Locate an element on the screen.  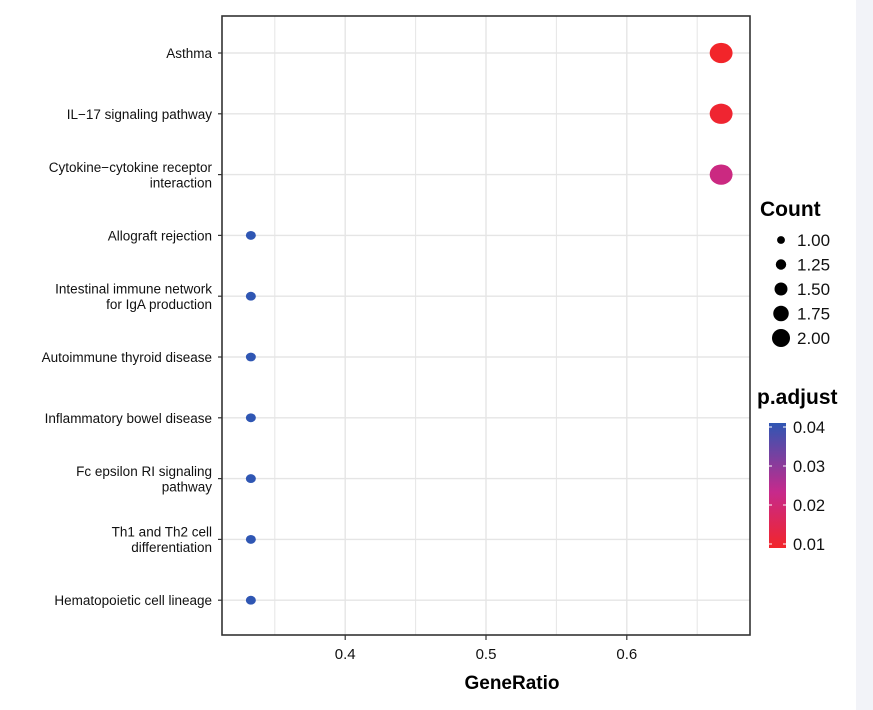
y-tick-label: Inflammatory bowel disease is located at coordinates (128, 418).